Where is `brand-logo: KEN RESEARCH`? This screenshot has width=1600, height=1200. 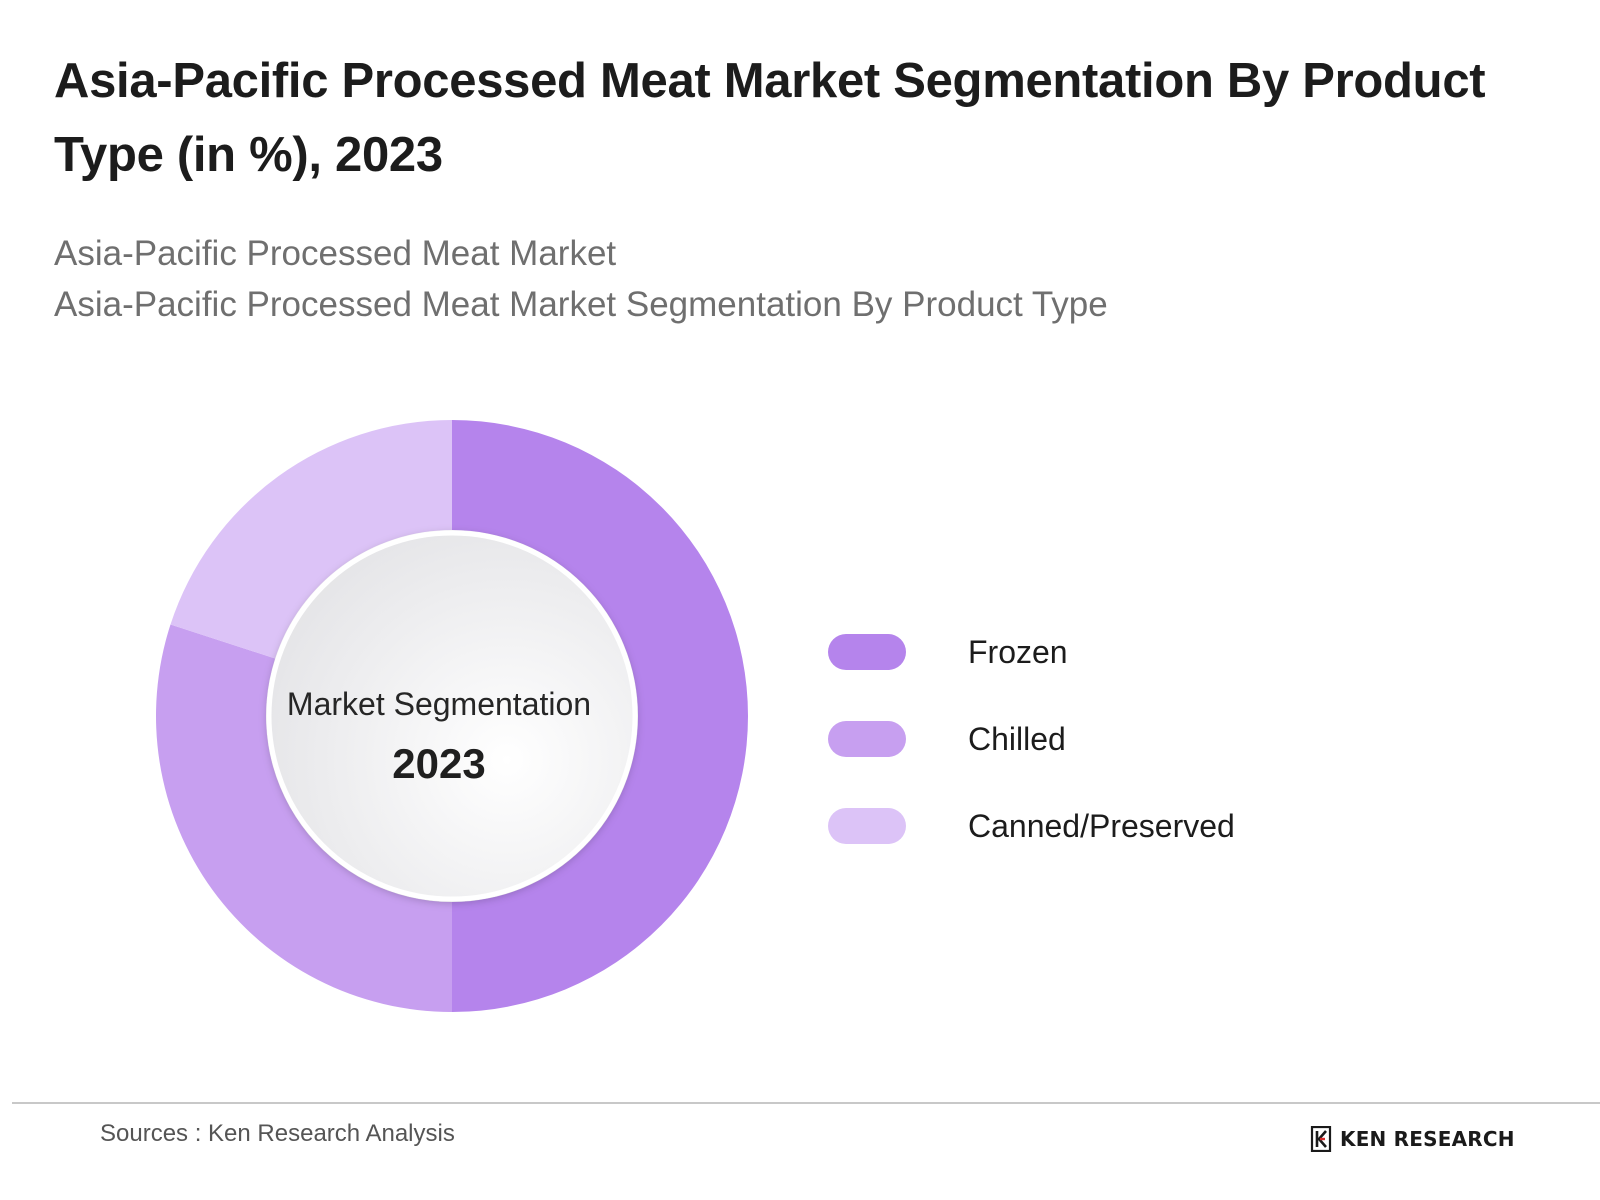 brand-logo: KEN RESEARCH is located at coordinates (1412, 1139).